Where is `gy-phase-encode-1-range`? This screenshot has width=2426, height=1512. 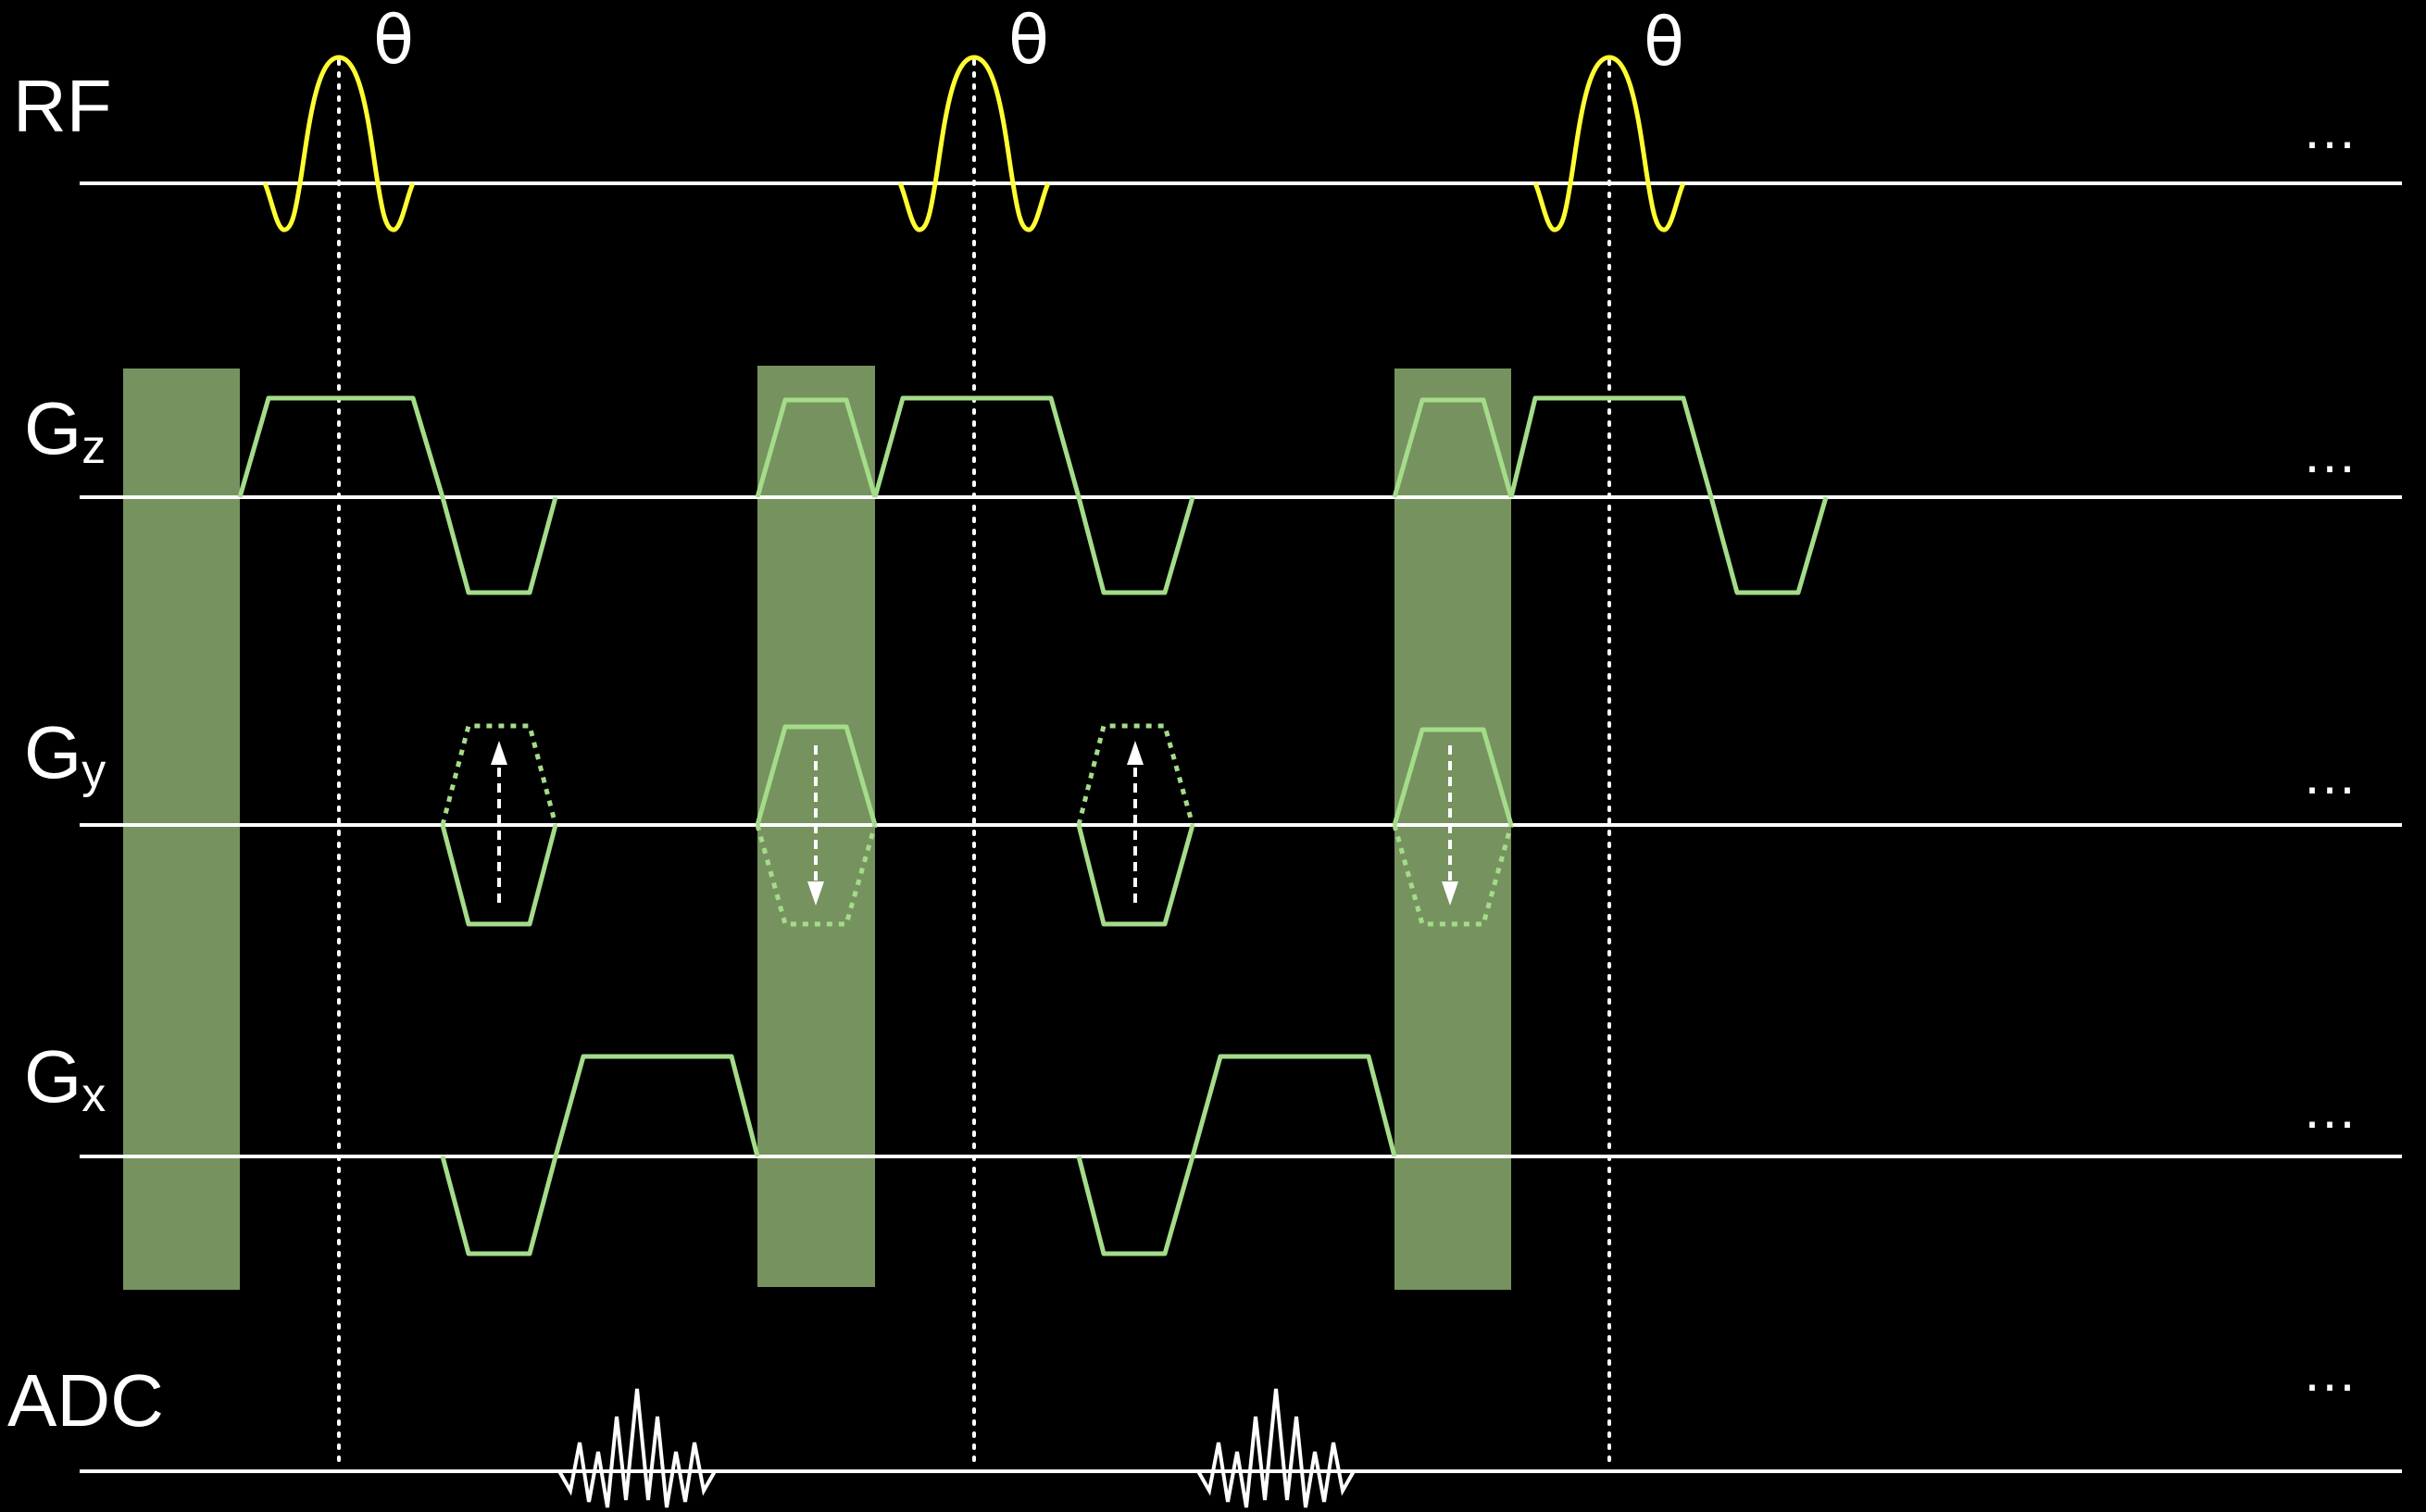
gy-phase-encode-1-range is located at coordinates (499, 775).